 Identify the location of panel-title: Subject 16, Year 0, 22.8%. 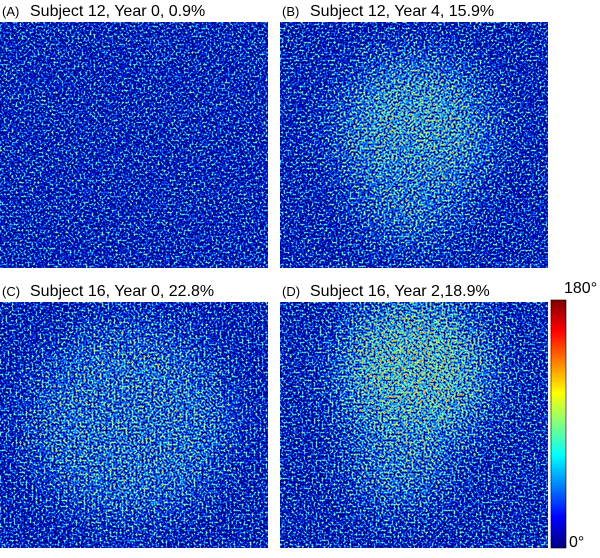
(122, 291).